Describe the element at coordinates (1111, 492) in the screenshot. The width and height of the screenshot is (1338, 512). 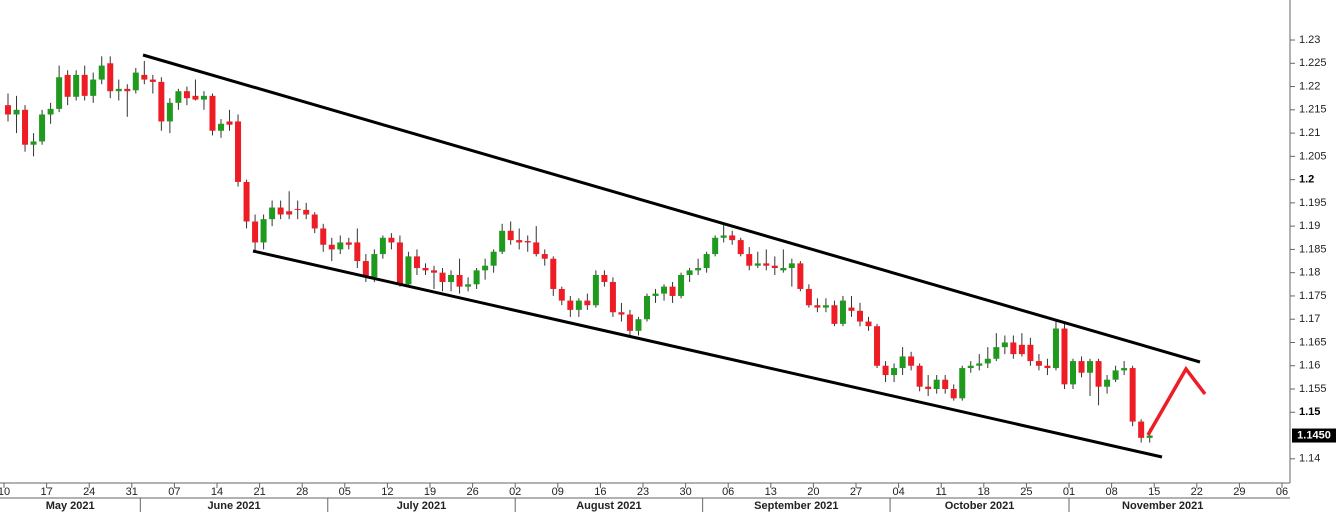
I see `x-tick-label: 08` at that location.